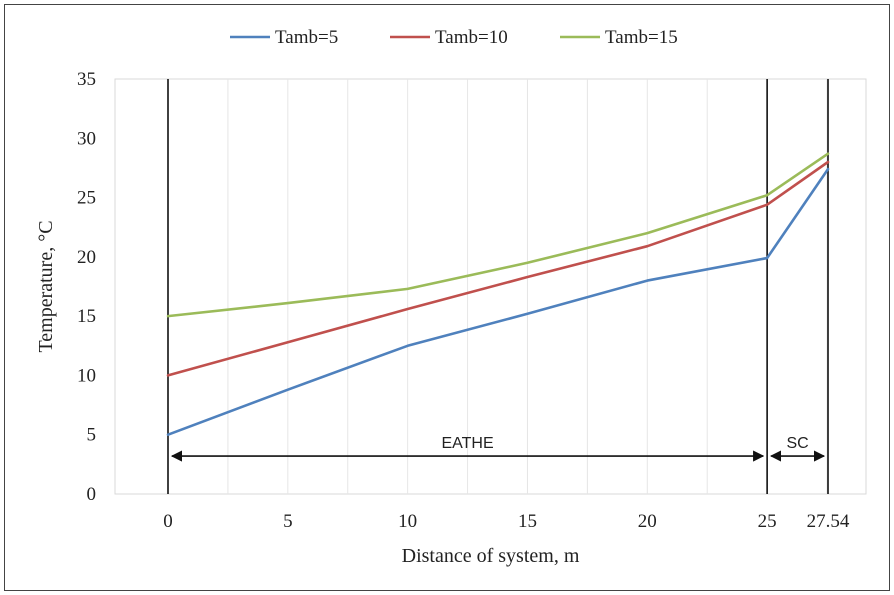 Image resolution: width=894 pixels, height=595 pixels. I want to click on x-tick-label: 27.54, so click(828, 521).